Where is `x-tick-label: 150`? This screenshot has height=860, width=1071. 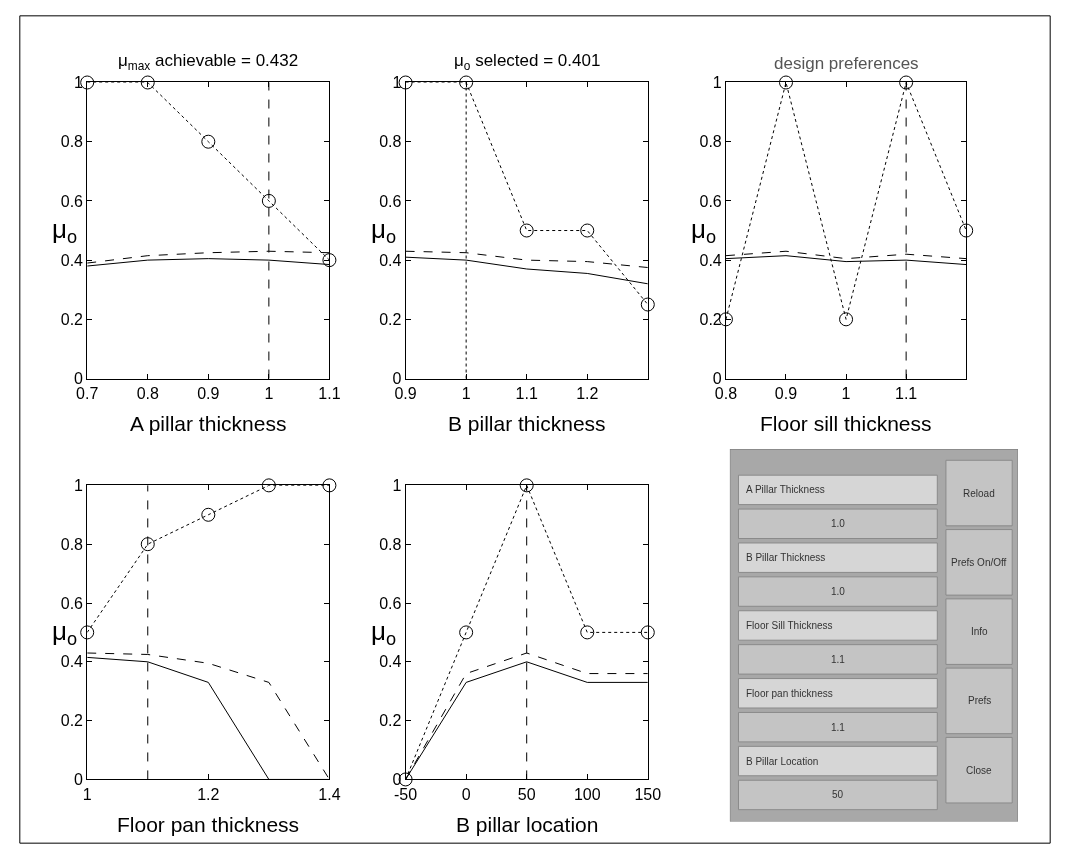 x-tick-label: 150 is located at coordinates (648, 794).